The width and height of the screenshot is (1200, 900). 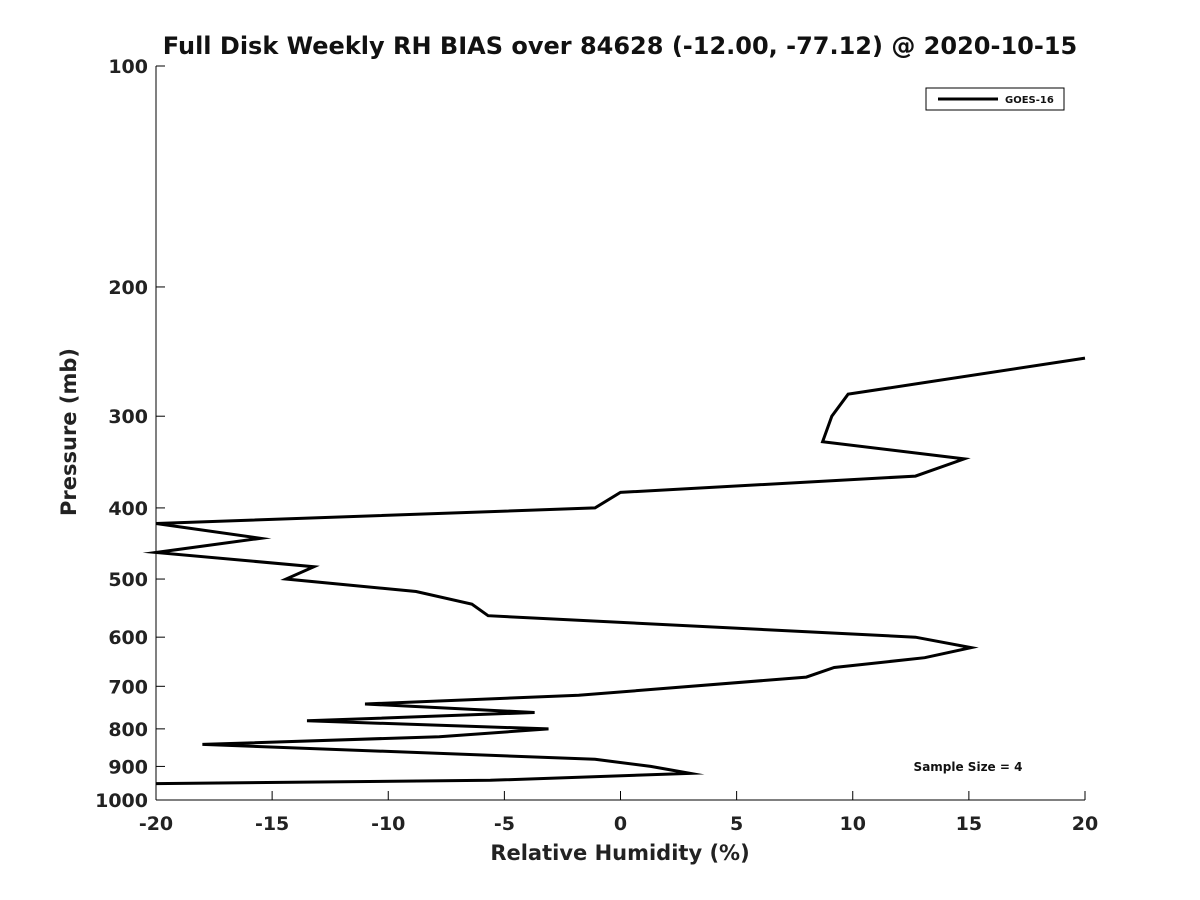 What do you see at coordinates (128, 638) in the screenshot?
I see `y-tick-label: 600` at bounding box center [128, 638].